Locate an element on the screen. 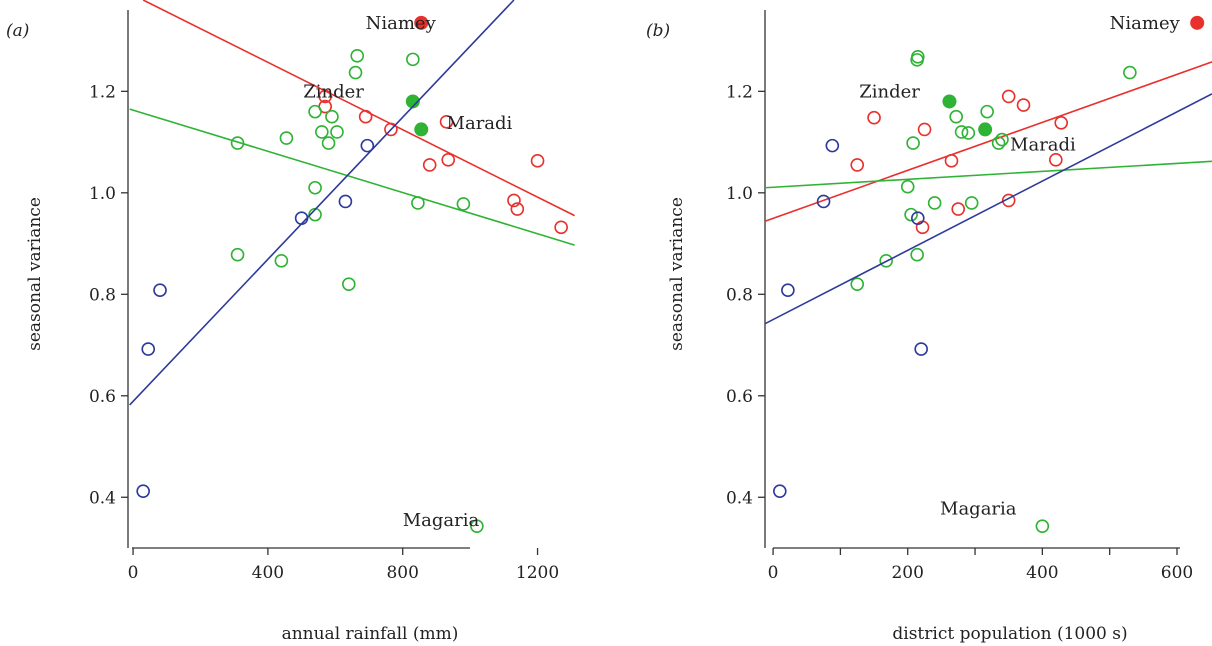  chart1-x-tick-label: 600 is located at coordinates (1177, 573).